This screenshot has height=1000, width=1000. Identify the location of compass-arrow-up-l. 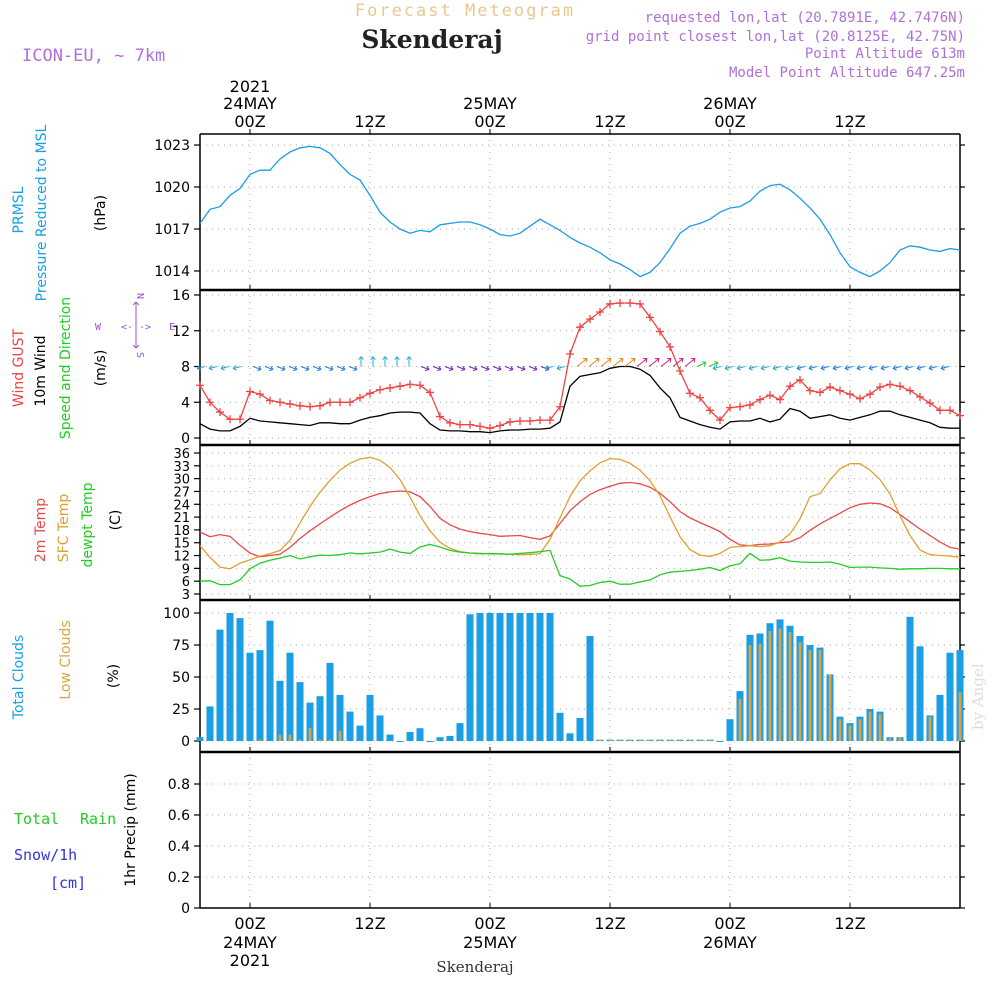
(134, 303).